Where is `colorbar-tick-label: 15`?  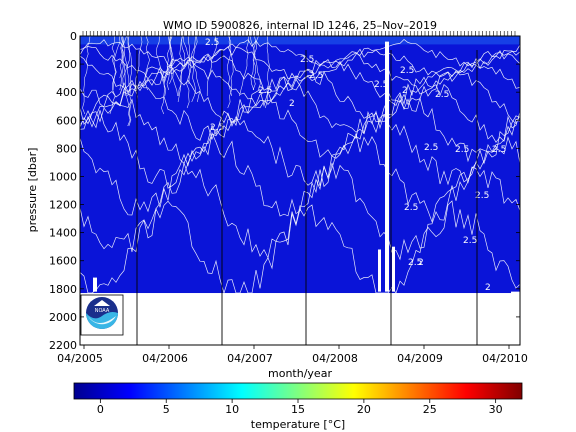 colorbar-tick-label: 15 is located at coordinates (298, 409).